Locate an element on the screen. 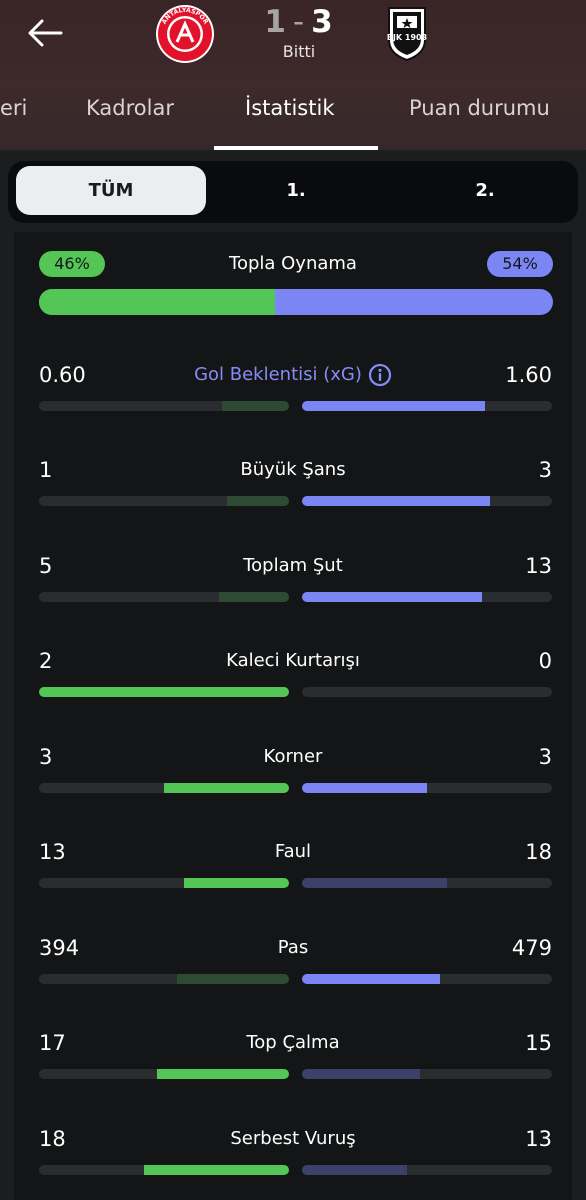  period-selector: TÜM 1. 2. is located at coordinates (293, 192).